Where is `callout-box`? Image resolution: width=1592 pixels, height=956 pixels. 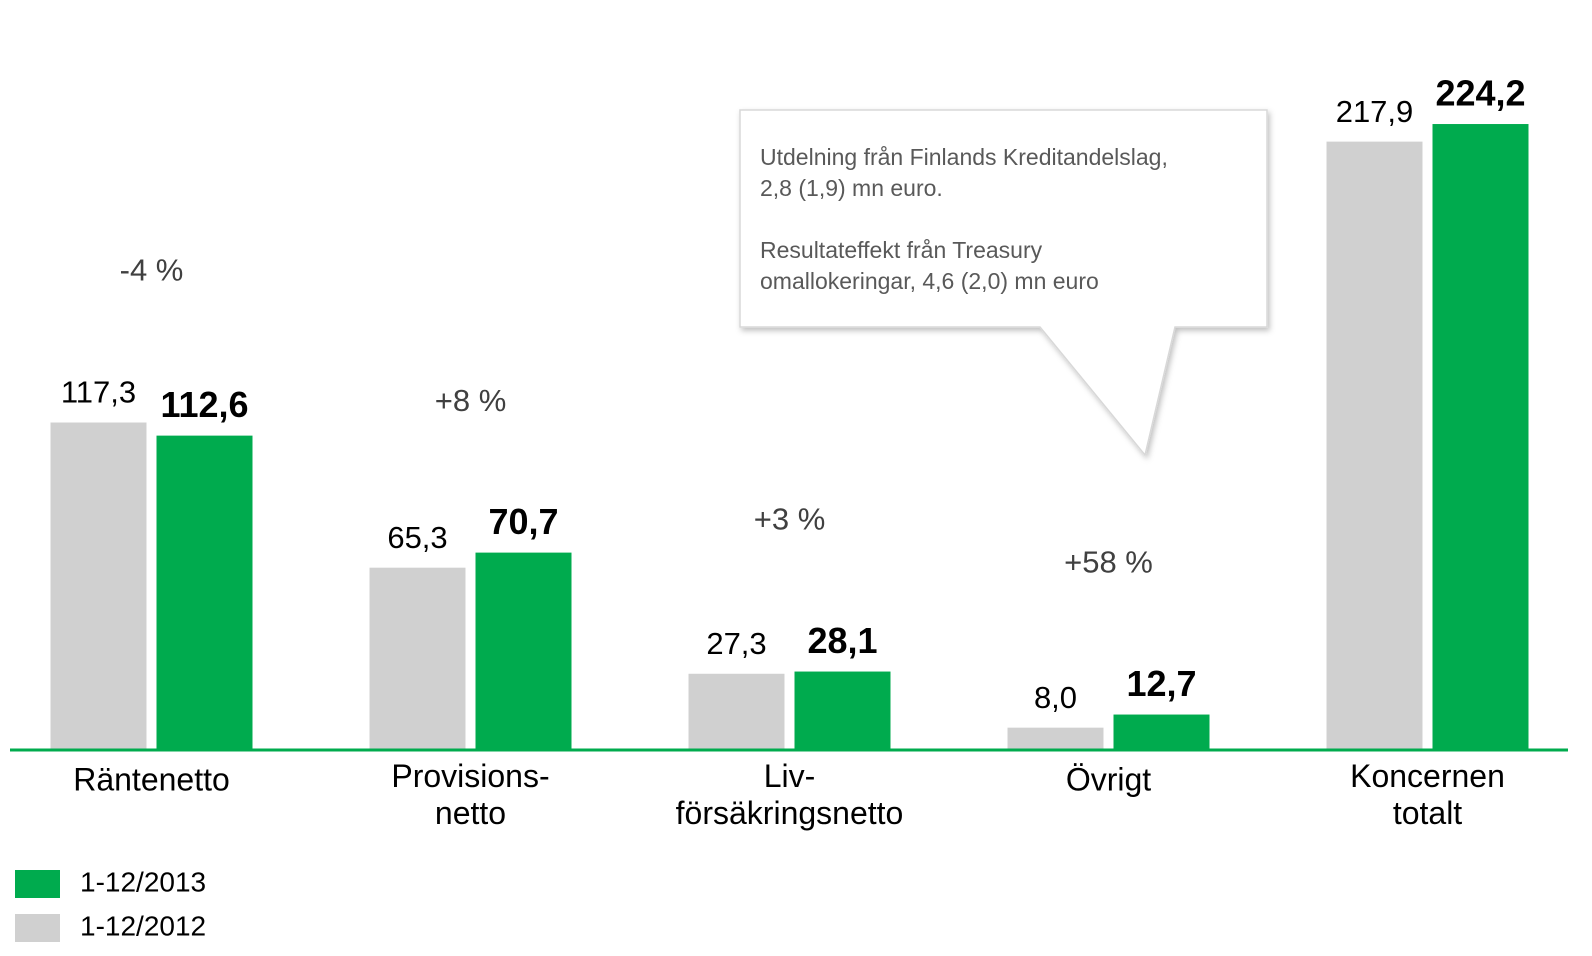 callout-box is located at coordinates (1003, 283).